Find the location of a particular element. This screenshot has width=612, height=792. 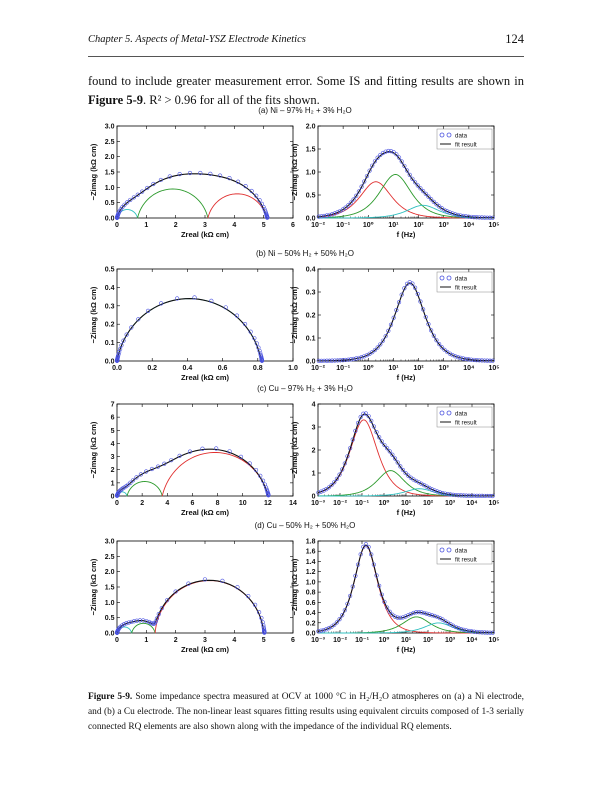

nyquist-d-xtick-label: 6 is located at coordinates (293, 640).